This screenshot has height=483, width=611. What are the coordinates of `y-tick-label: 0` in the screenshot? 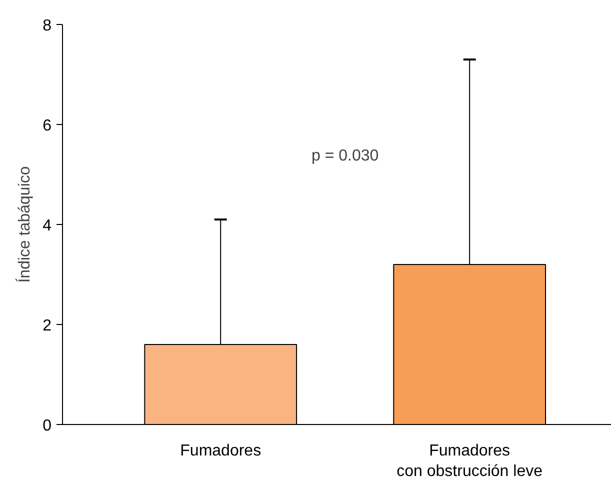 It's located at (47, 426).